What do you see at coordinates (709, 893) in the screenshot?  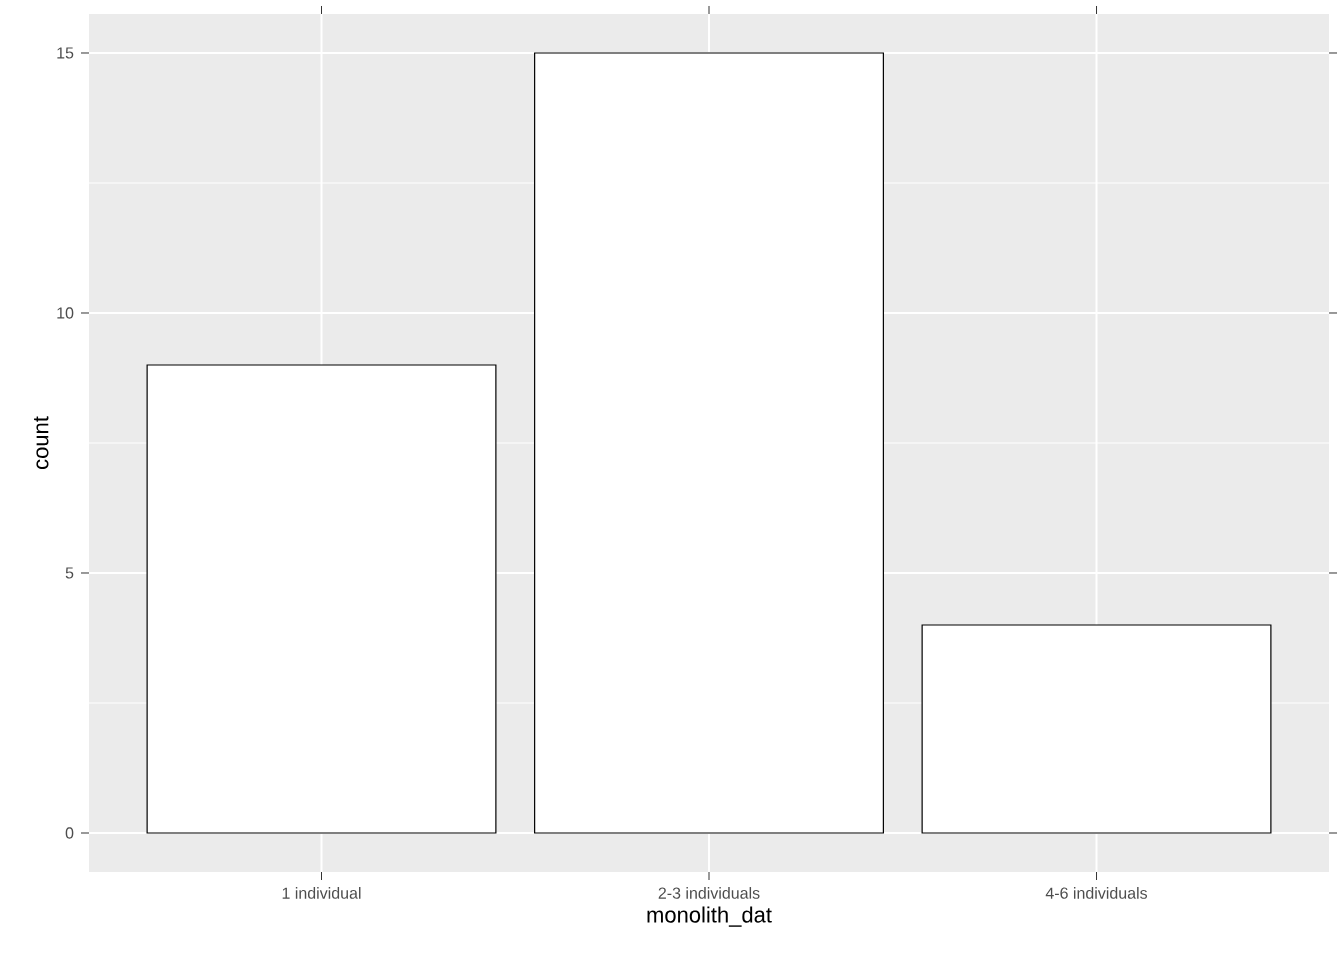 I see `x-tick-label: 2-3 individuals` at bounding box center [709, 893].